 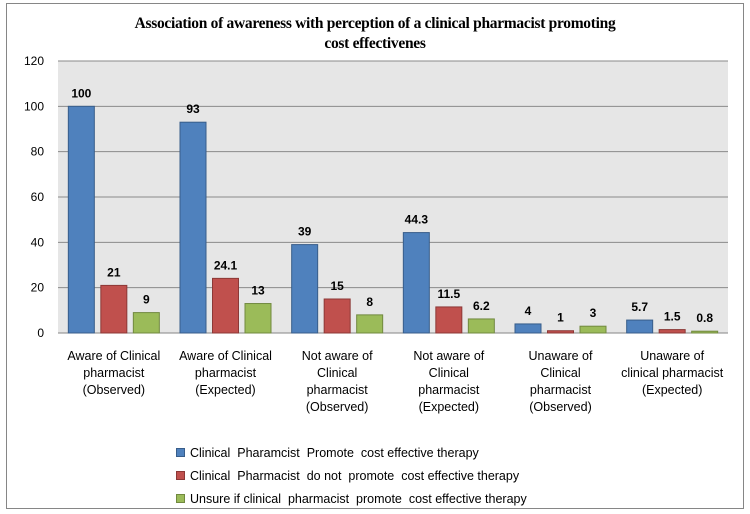 I want to click on data-label: 4, so click(x=528, y=311).